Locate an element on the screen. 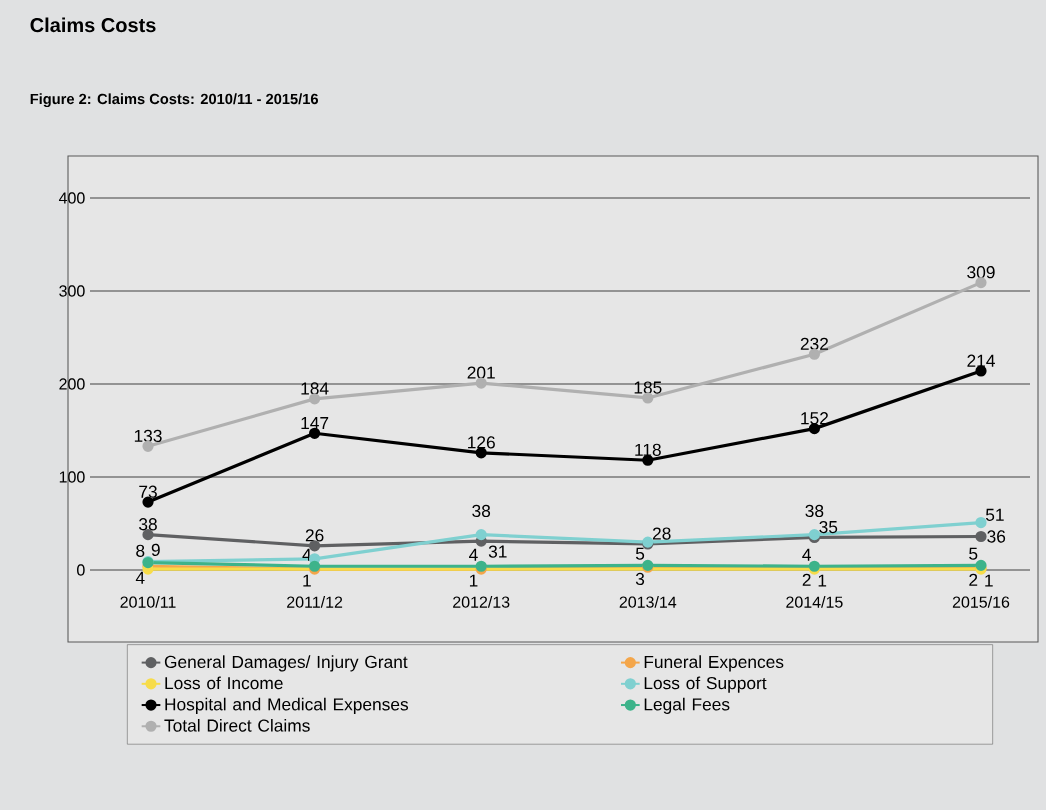 This screenshot has width=1046, height=810. data-label: 309 is located at coordinates (981, 272).